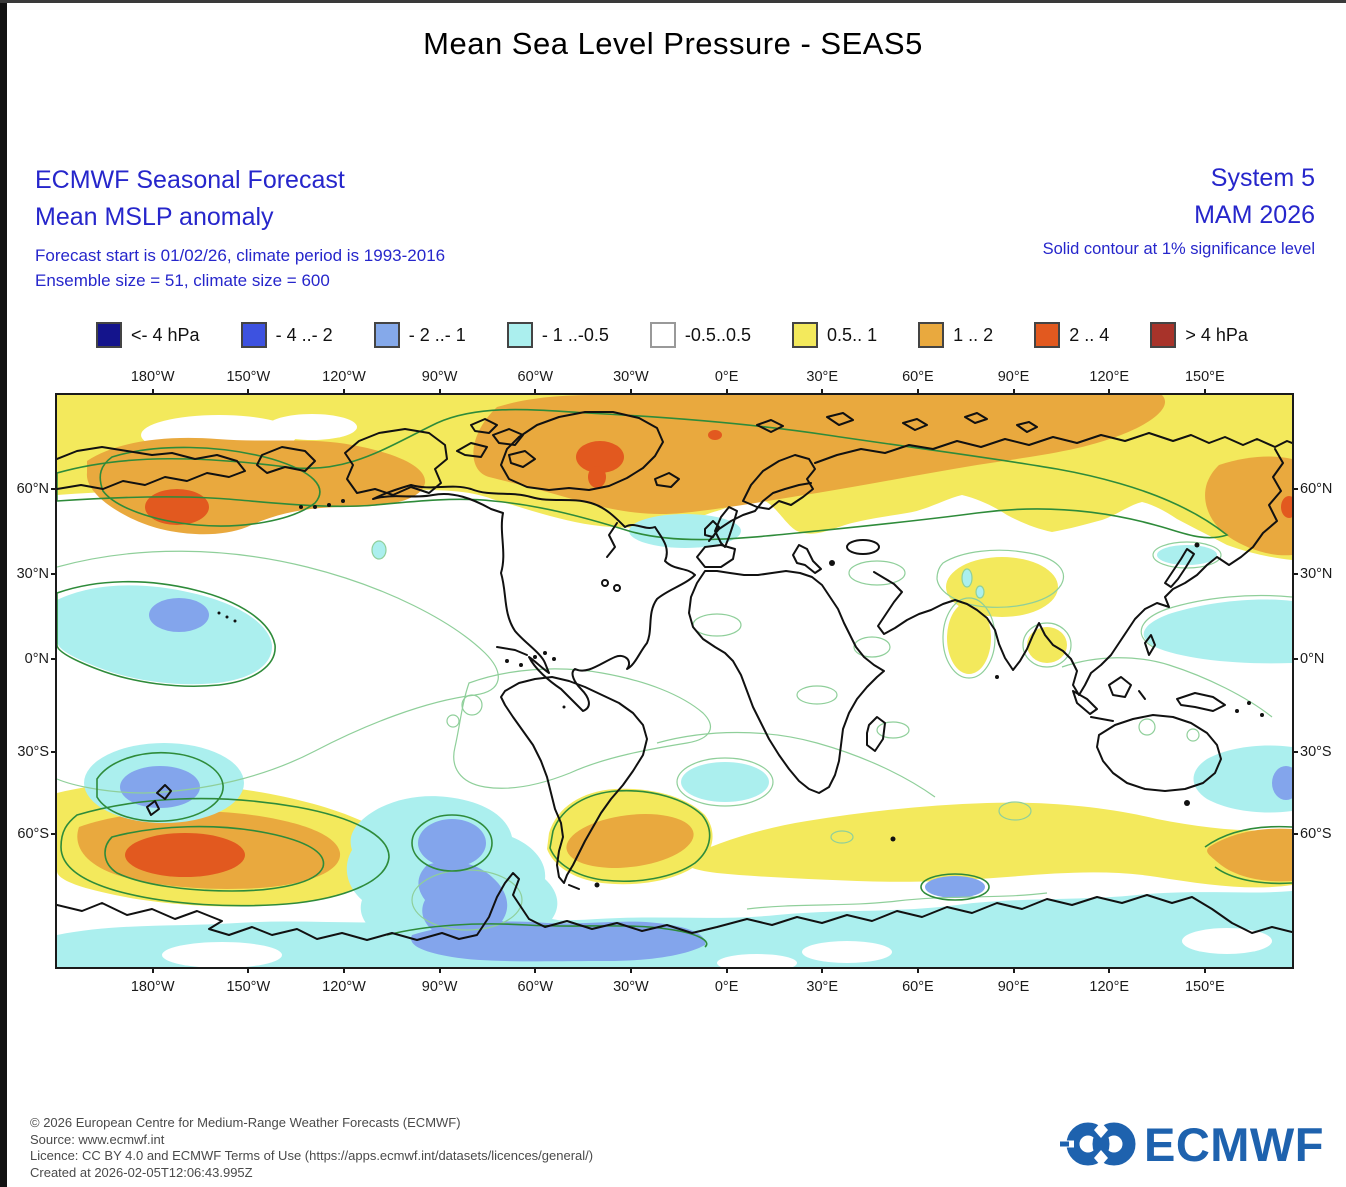  I want to click on lon-tick-label-top: 0°E, so click(726, 377).